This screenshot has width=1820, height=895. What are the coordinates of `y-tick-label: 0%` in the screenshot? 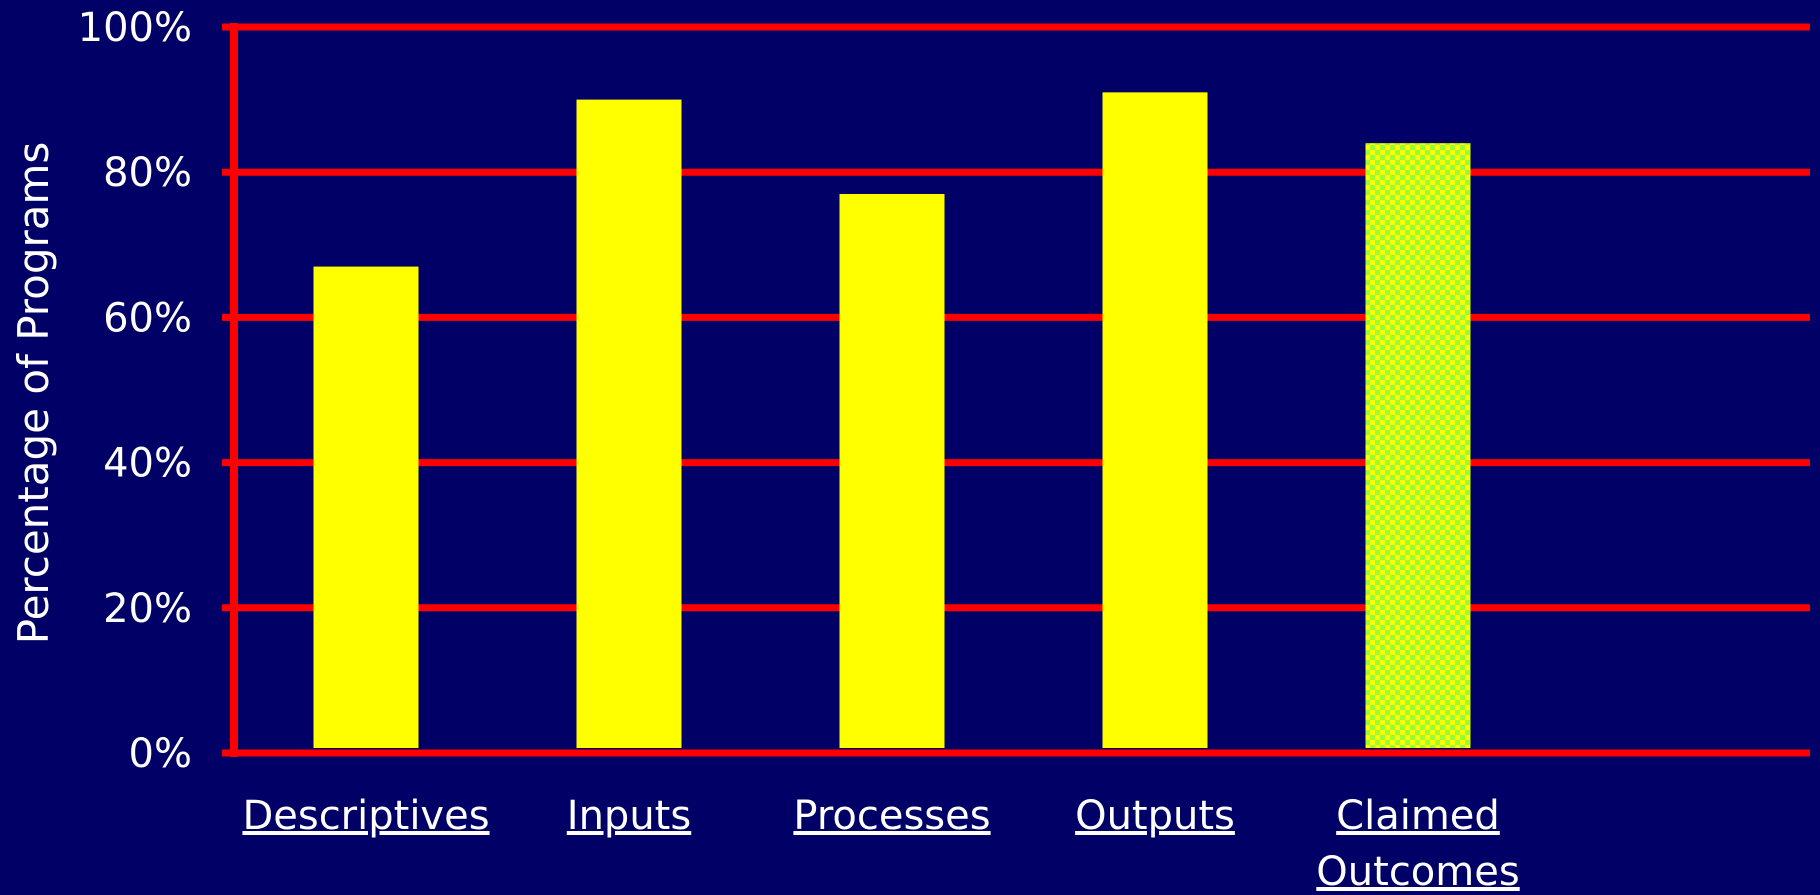 It's located at (160, 754).